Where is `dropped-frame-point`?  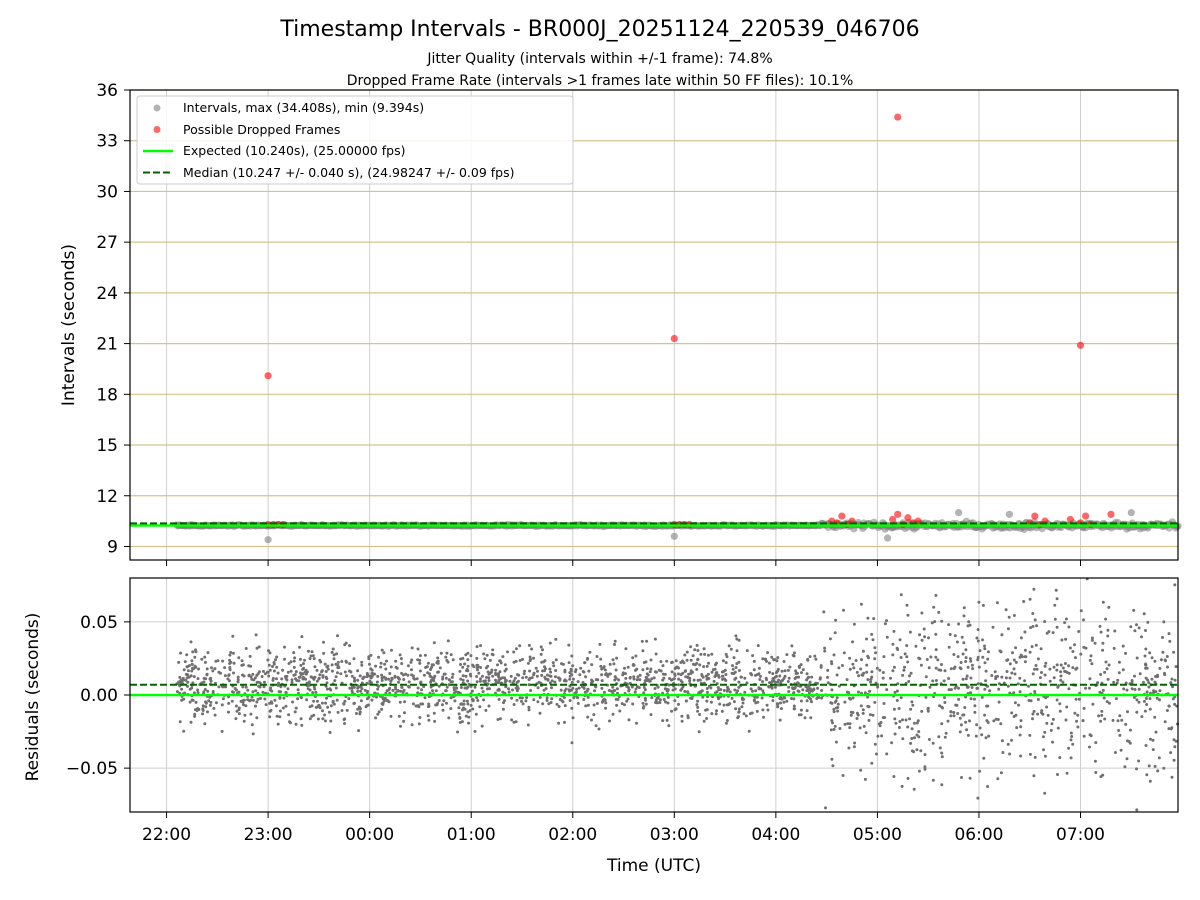 dropped-frame-point is located at coordinates (268, 376).